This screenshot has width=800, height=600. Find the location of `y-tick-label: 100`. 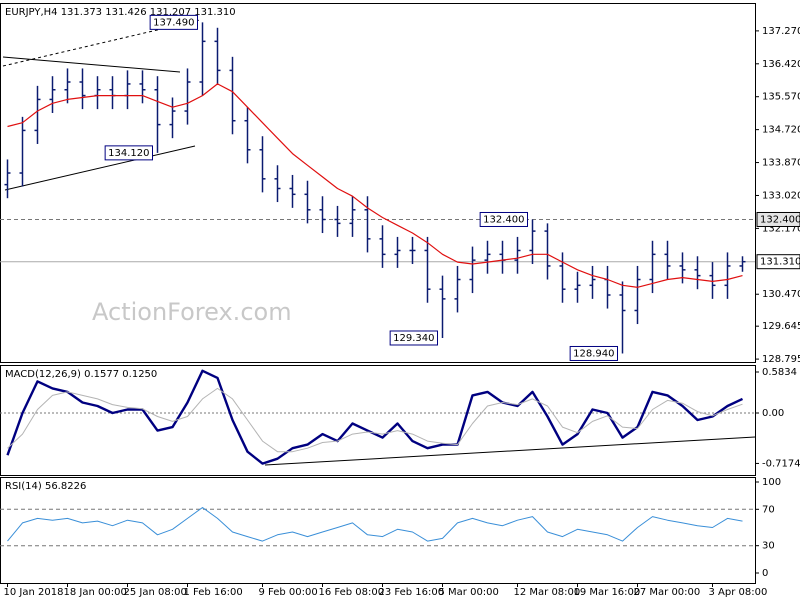

y-tick-label: 100 is located at coordinates (771, 482).